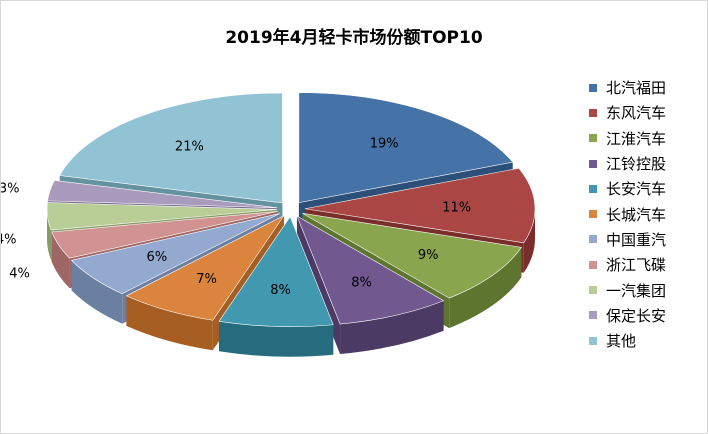 The width and height of the screenshot is (708, 434). I want to click on legend-item: 其他, so click(627, 340).